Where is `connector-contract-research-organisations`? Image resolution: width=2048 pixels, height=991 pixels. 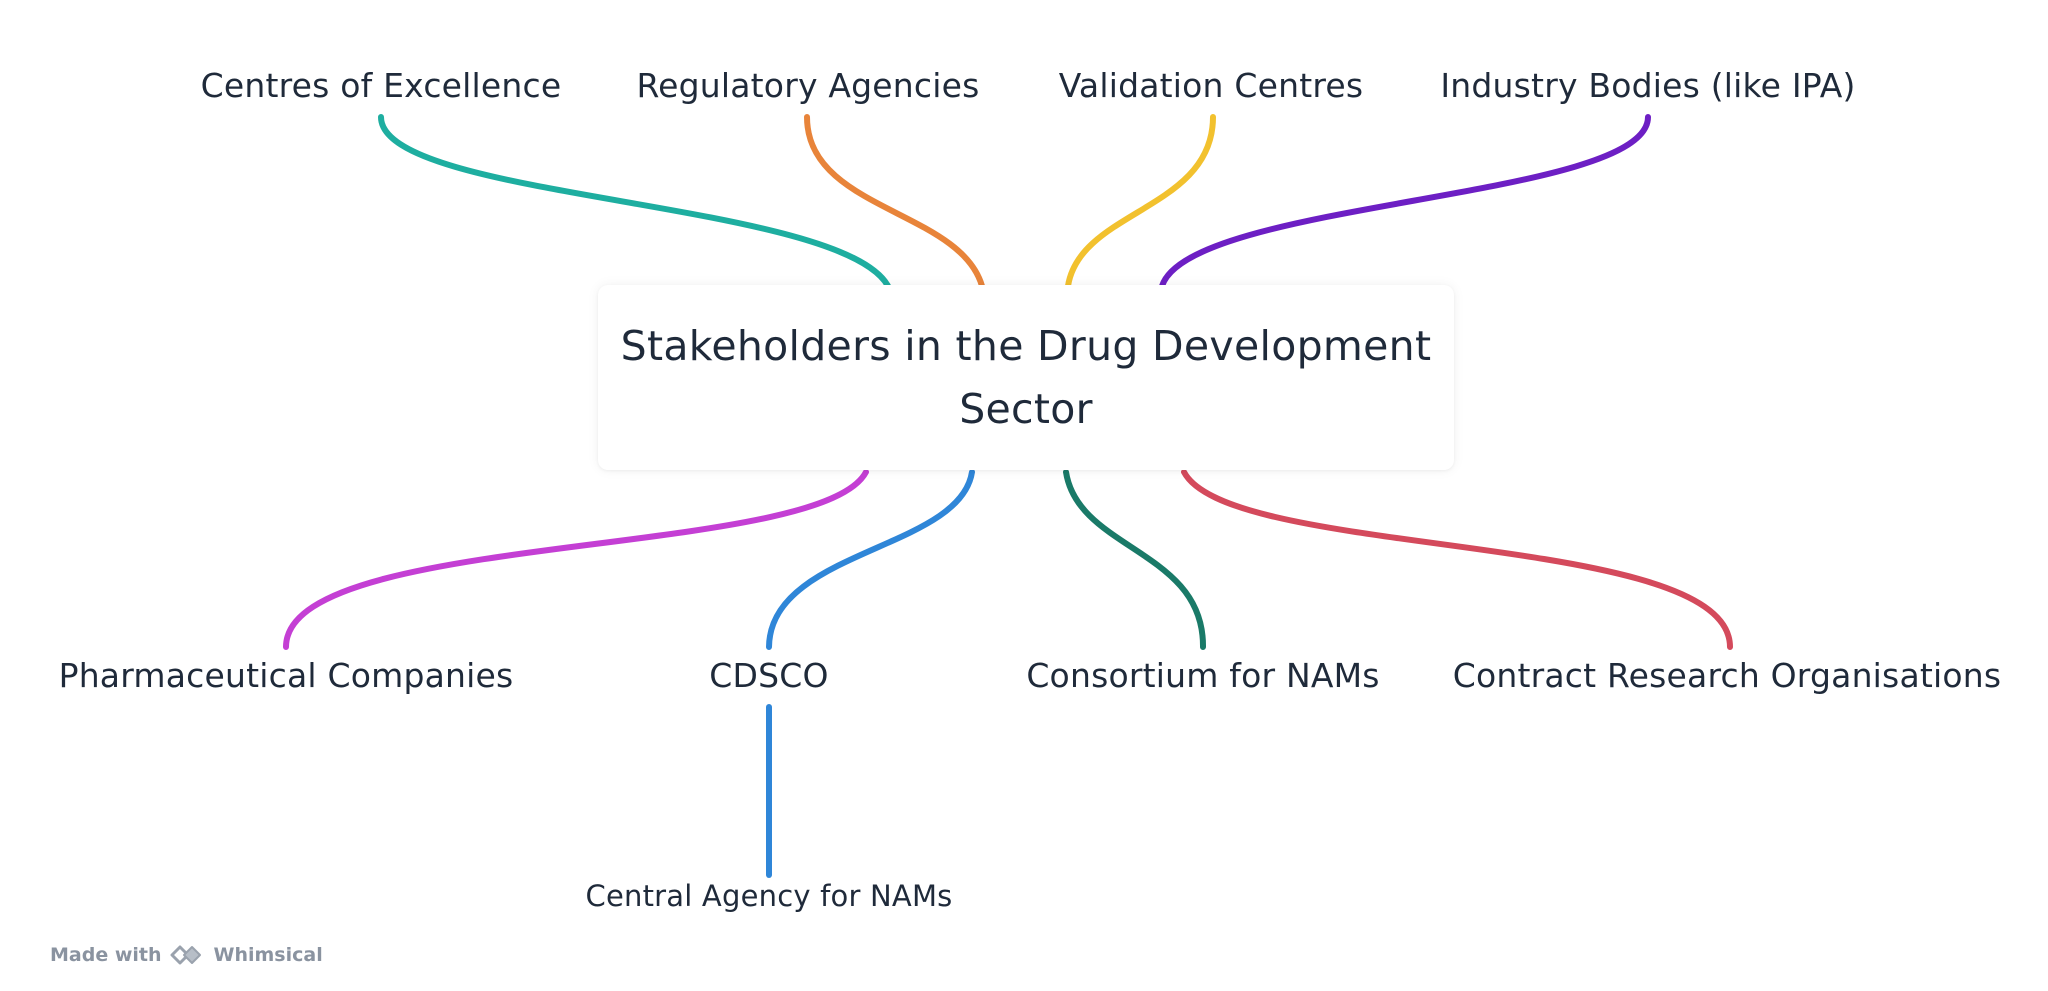
connector-contract-research-organisations is located at coordinates (1457, 559).